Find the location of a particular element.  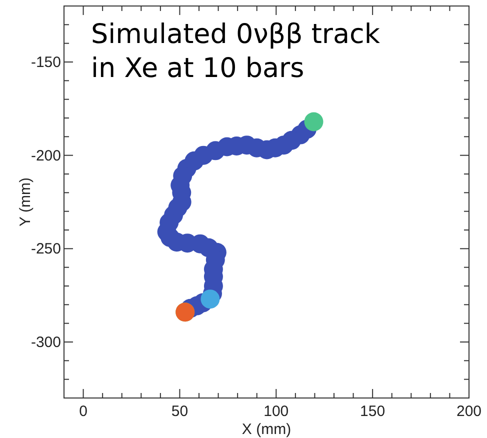

y-axis-title: Y (mm) is located at coordinates (25, 202).